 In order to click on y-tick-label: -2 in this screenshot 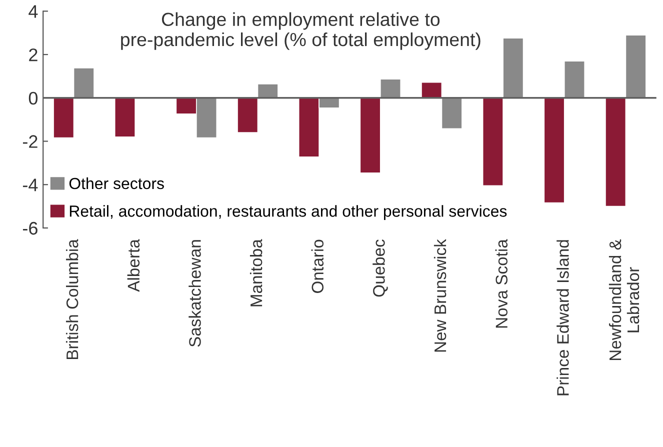, I will do `click(30, 141)`.